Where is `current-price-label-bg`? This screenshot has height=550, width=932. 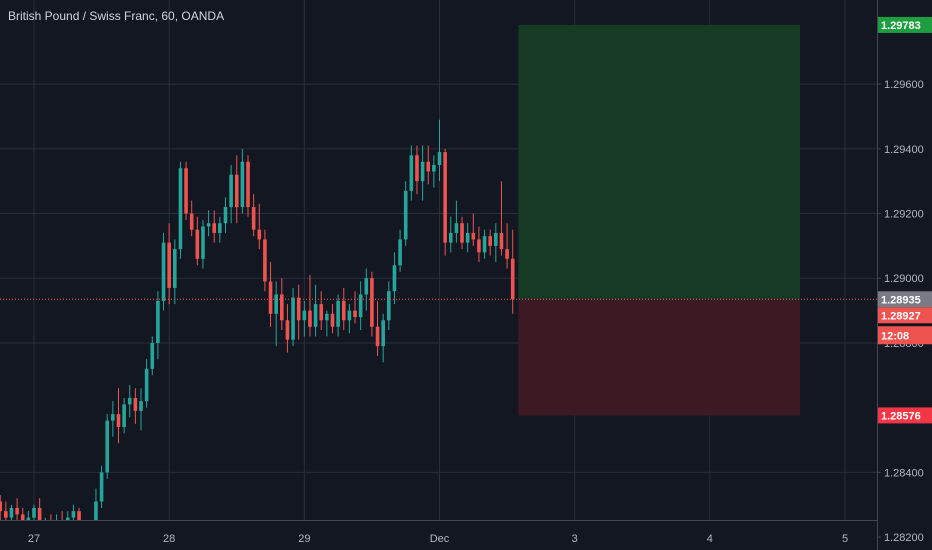
current-price-label-bg is located at coordinates (905, 299).